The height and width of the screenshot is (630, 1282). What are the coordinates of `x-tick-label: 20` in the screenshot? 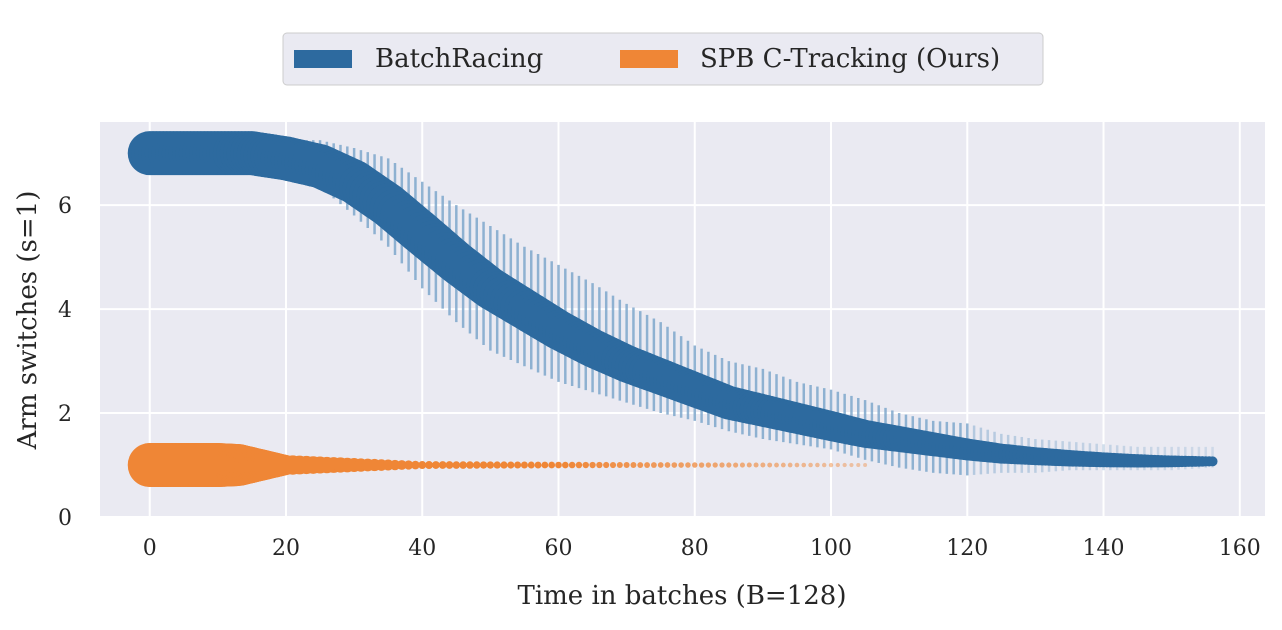 It's located at (286, 548).